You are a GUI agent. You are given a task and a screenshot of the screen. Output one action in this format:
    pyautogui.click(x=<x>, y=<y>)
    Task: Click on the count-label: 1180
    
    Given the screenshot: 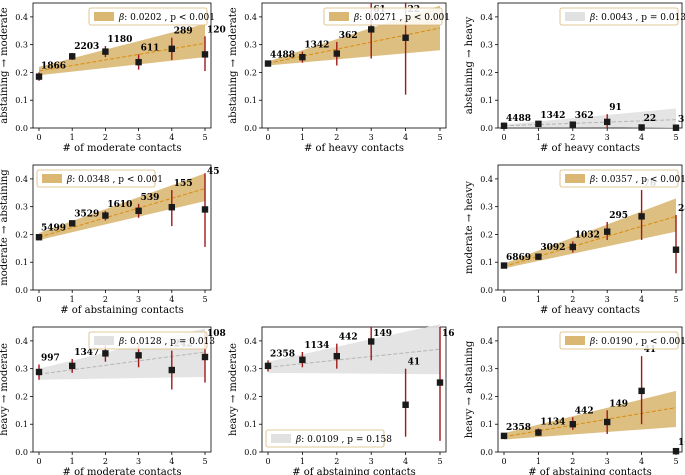 What is the action you would take?
    pyautogui.click(x=119, y=40)
    